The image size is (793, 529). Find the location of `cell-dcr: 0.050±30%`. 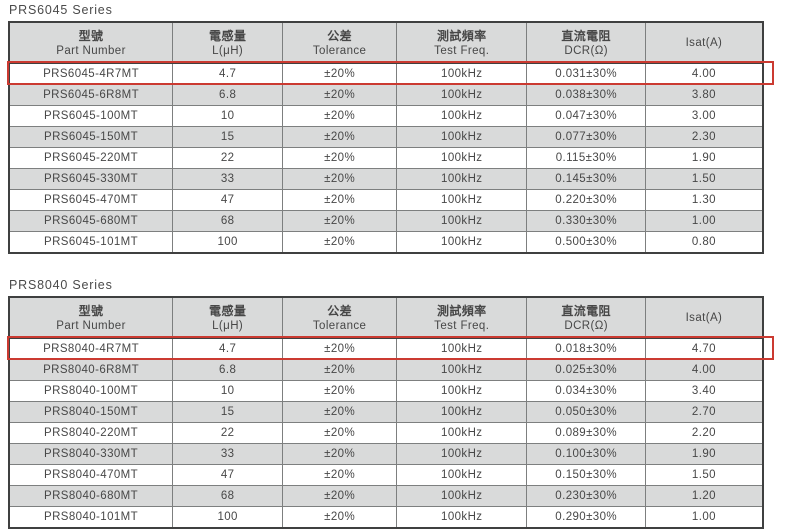

cell-dcr: 0.050±30% is located at coordinates (586, 412).